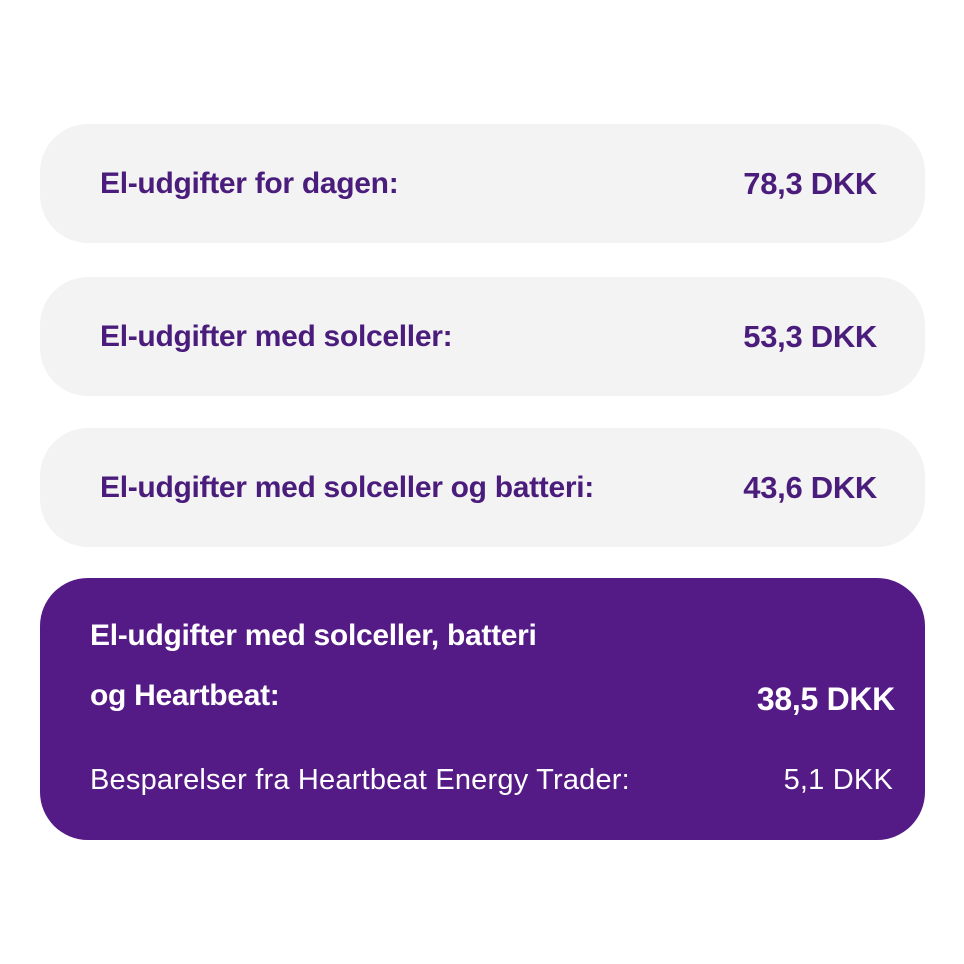 The width and height of the screenshot is (964, 964). Describe the element at coordinates (276, 336) in the screenshot. I see `cost-row-solar-label: El-udgifter med solceller:` at that location.